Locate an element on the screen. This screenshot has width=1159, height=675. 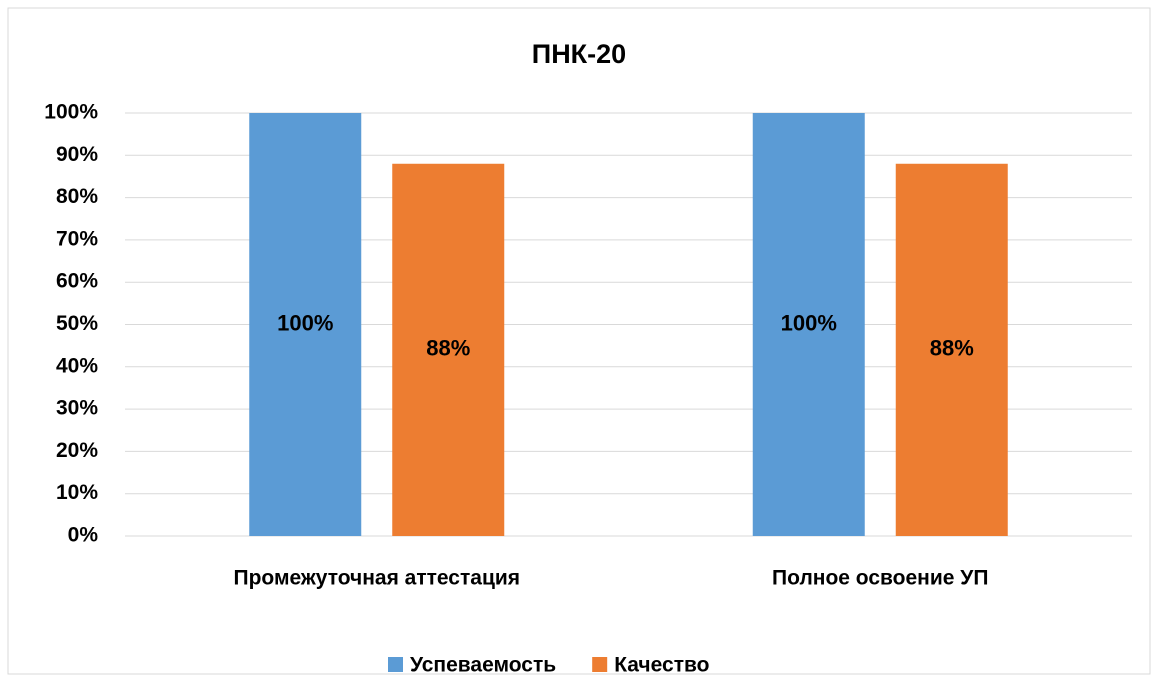
y-tick-label: 90% is located at coordinates (77, 154).